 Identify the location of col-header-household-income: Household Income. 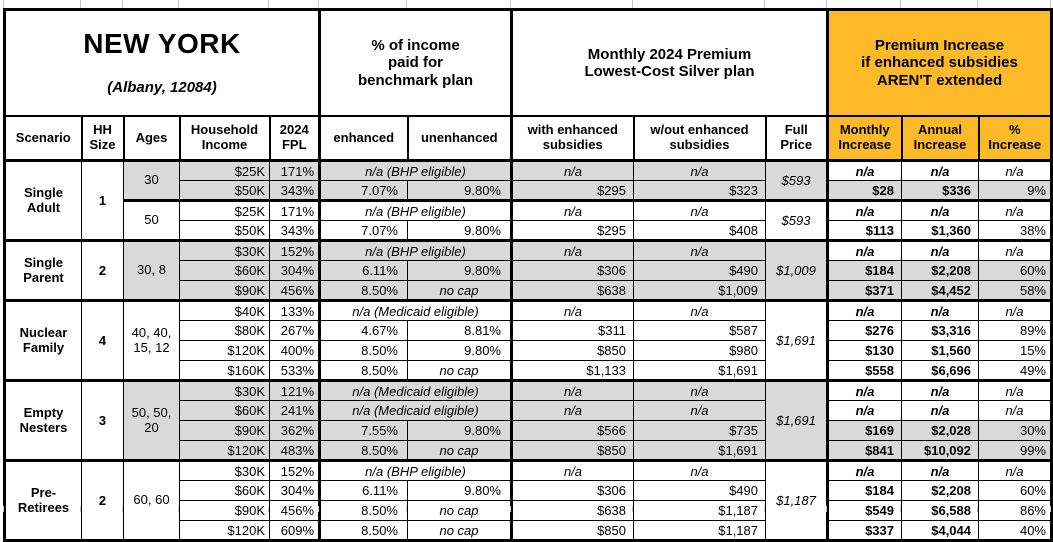
(224, 138).